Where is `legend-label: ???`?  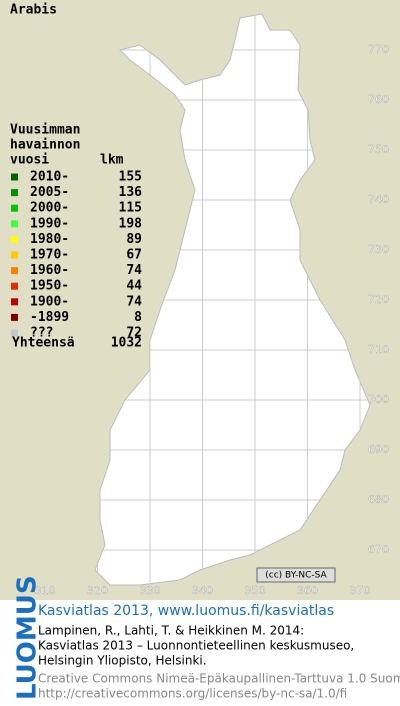
legend-label: ??? is located at coordinates (41, 333).